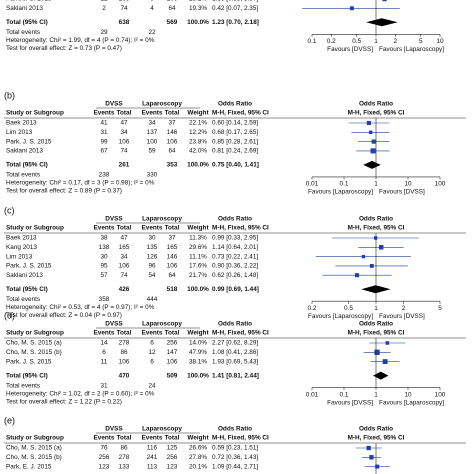  I want to click on dvss-events: 99, so click(104, 141).